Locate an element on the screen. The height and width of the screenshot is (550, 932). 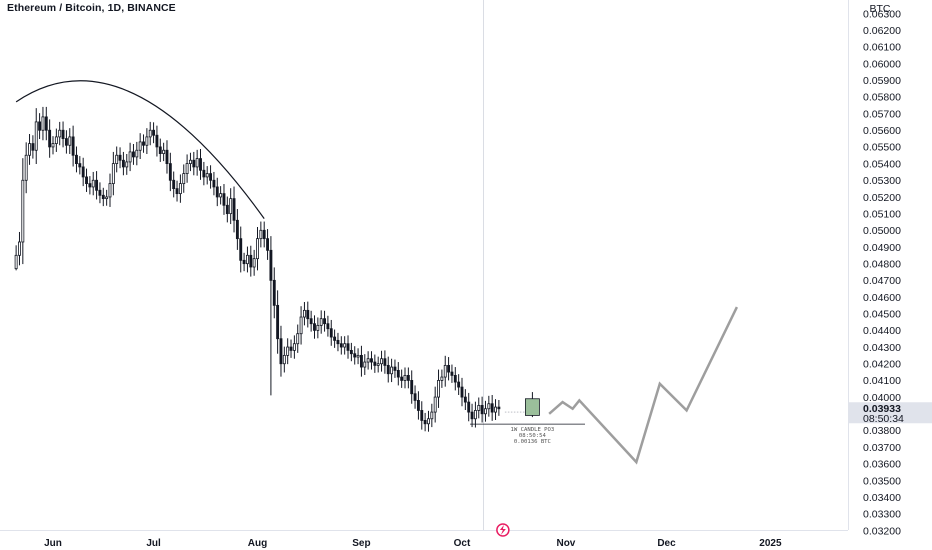
x-tick-label: Jun is located at coordinates (53, 543).